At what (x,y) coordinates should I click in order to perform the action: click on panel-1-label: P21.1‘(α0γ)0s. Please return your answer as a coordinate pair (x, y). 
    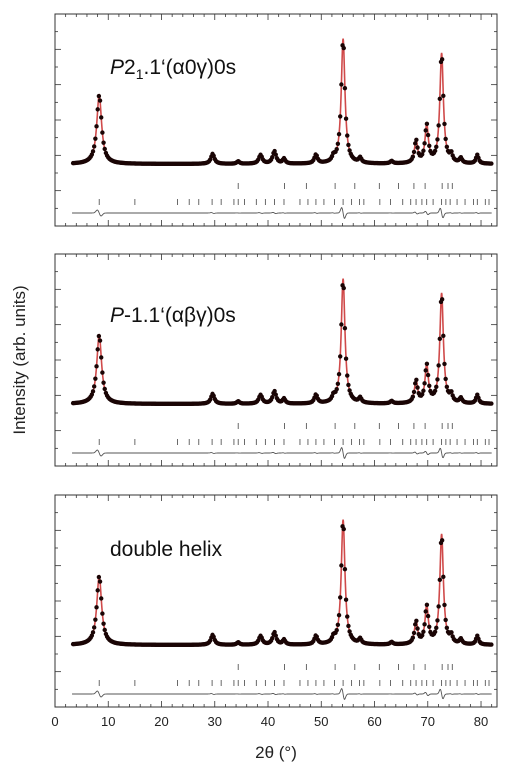
    Looking at the image, I should click on (173, 69).